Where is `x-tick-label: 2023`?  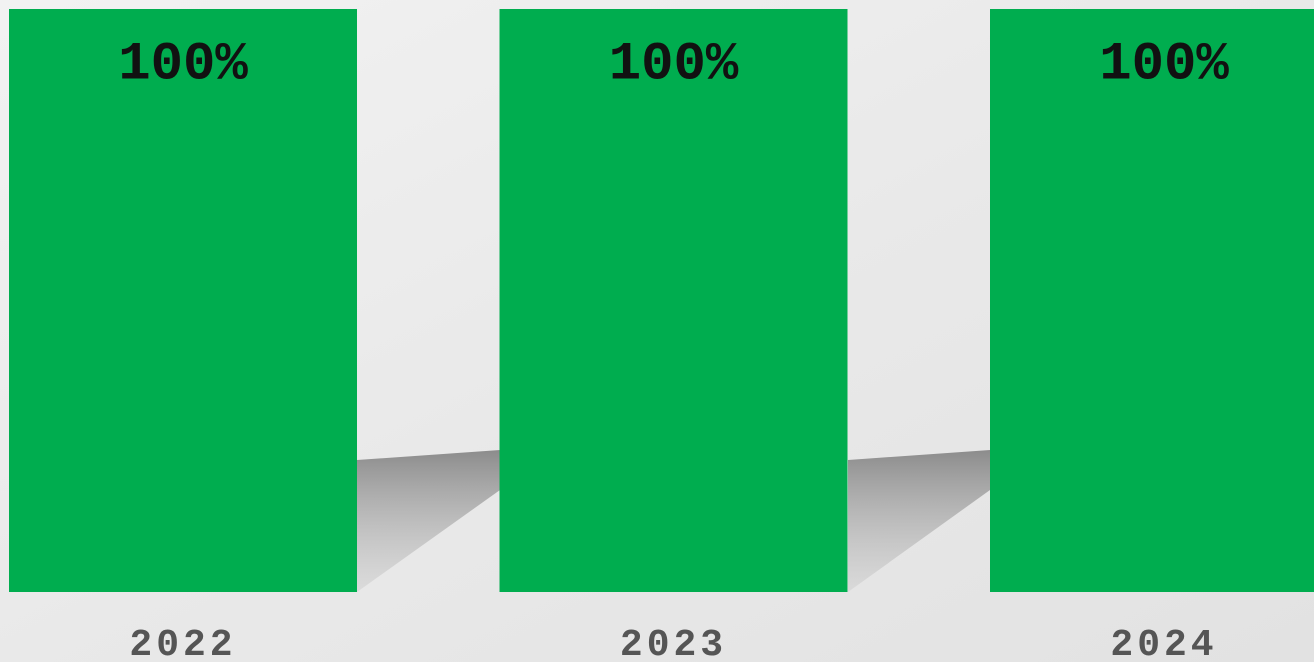 x-tick-label: 2023 is located at coordinates (673, 643).